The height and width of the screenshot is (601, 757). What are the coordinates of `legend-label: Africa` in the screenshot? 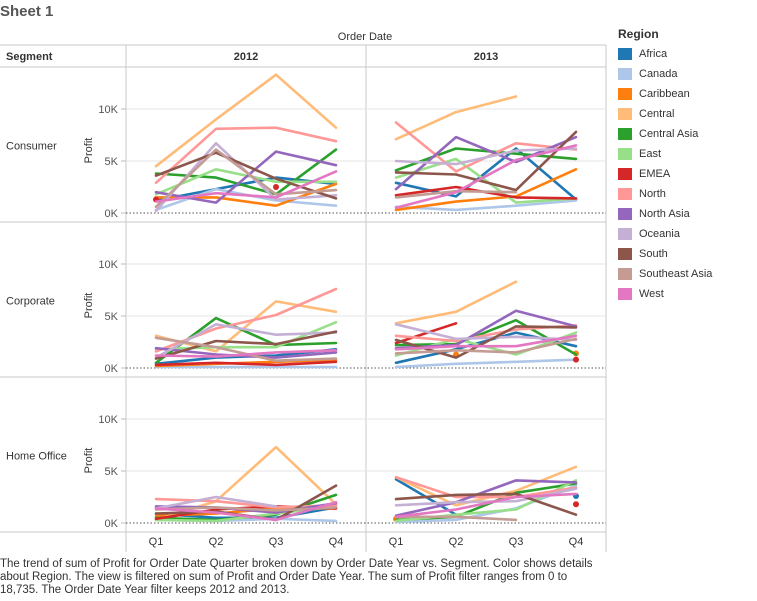 It's located at (653, 54).